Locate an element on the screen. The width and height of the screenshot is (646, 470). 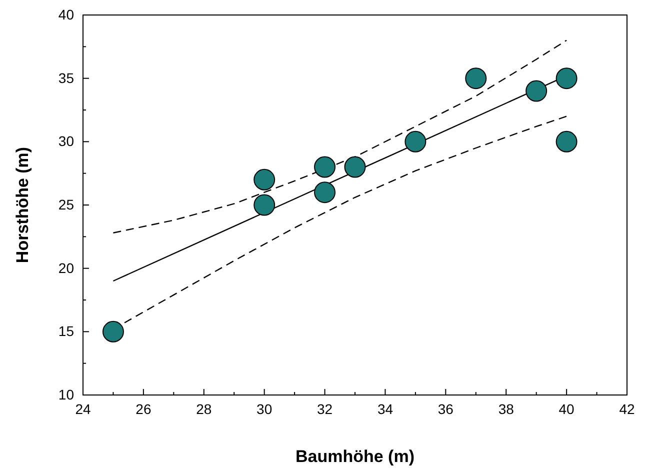
x-tick-label: 30 is located at coordinates (264, 408).